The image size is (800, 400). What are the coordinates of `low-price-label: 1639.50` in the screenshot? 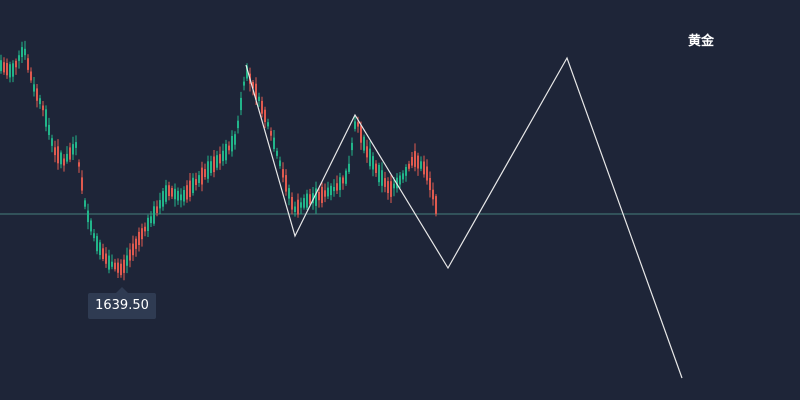 It's located at (122, 306).